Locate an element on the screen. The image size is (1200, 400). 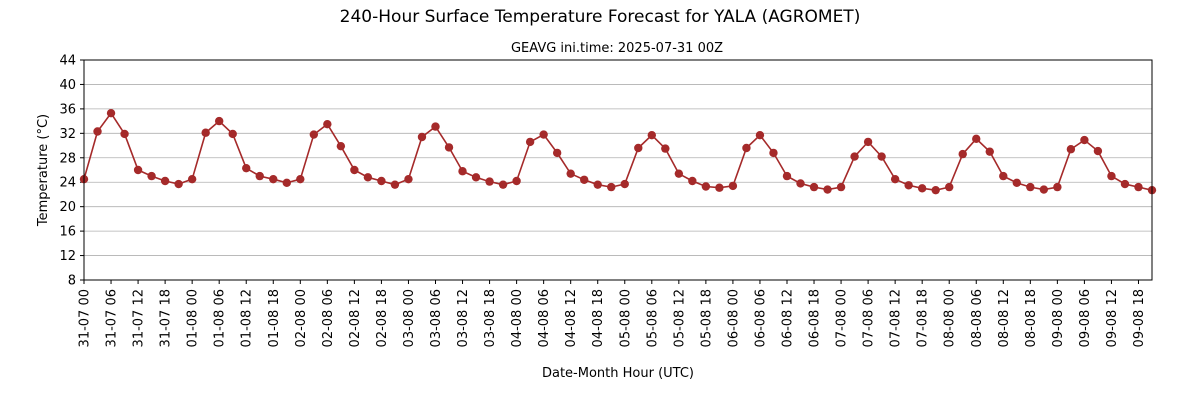
x-tick-label: 08-08 06 is located at coordinates (977, 318).